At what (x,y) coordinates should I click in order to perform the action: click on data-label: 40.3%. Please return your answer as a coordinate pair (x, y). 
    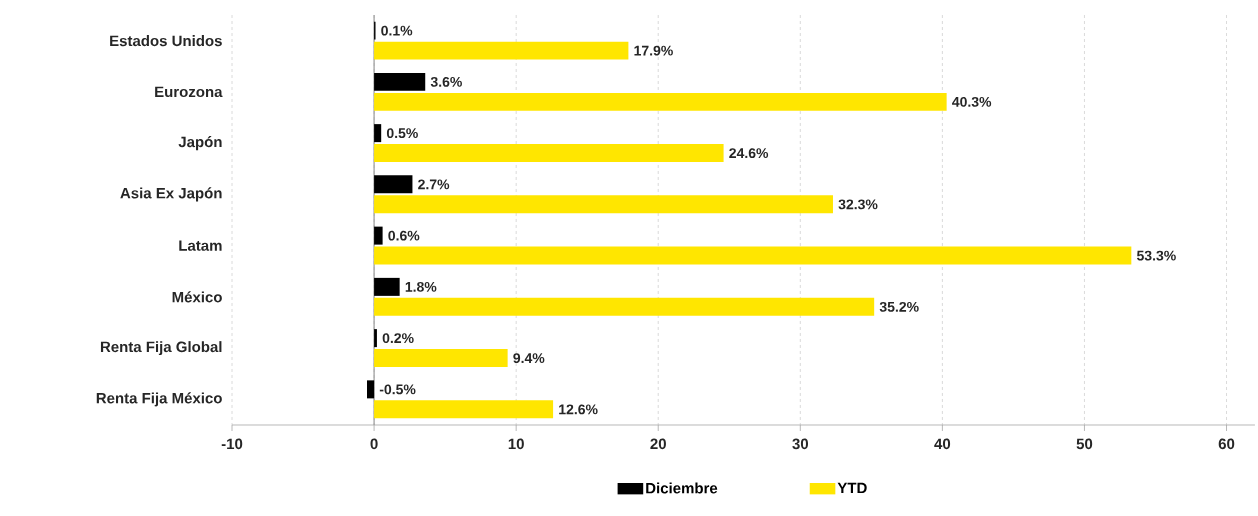
    Looking at the image, I should click on (972, 101).